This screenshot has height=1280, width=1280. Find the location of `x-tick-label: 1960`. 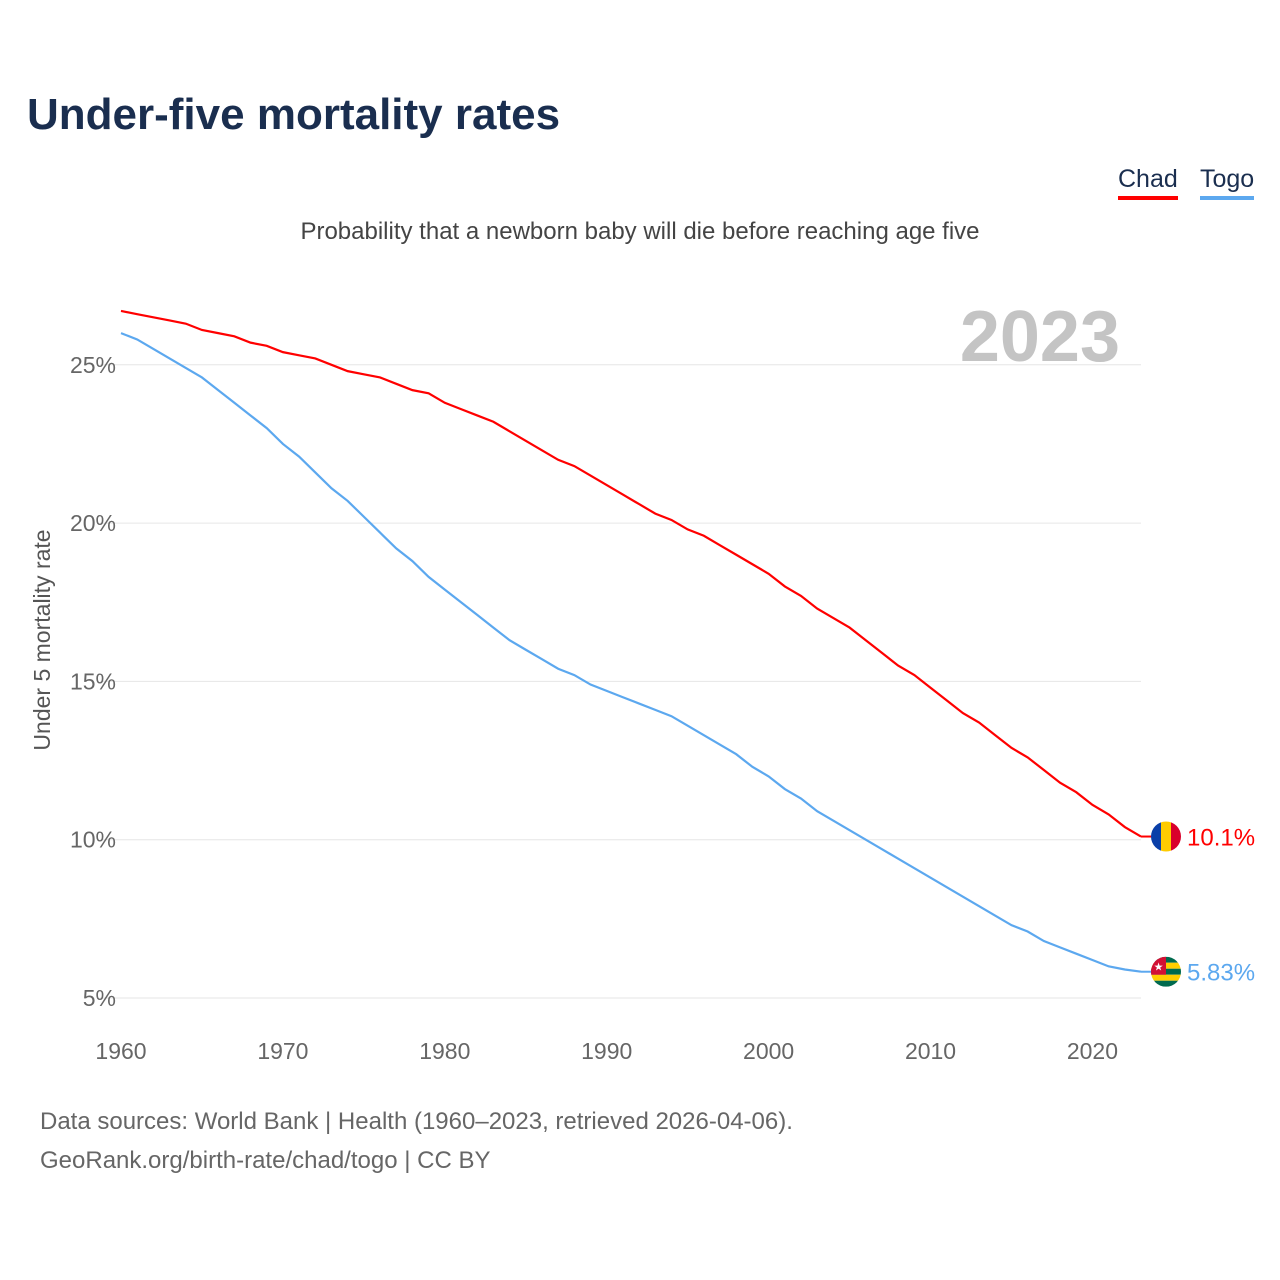

x-tick-label: 1960 is located at coordinates (120, 1051).